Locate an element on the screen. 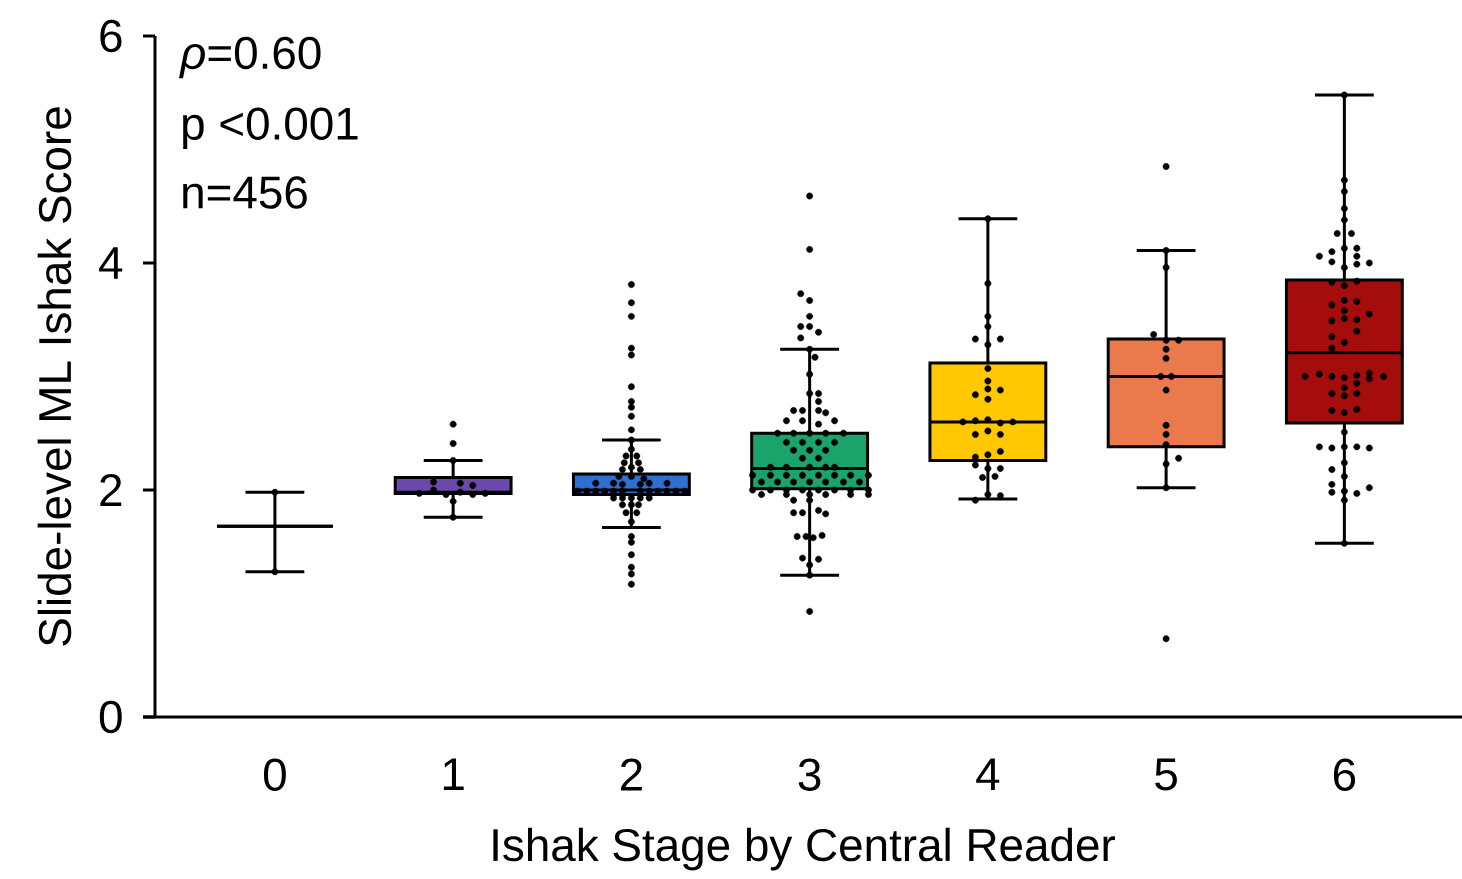 The image size is (1462, 879). x-tick-label: 1 is located at coordinates (453, 774).